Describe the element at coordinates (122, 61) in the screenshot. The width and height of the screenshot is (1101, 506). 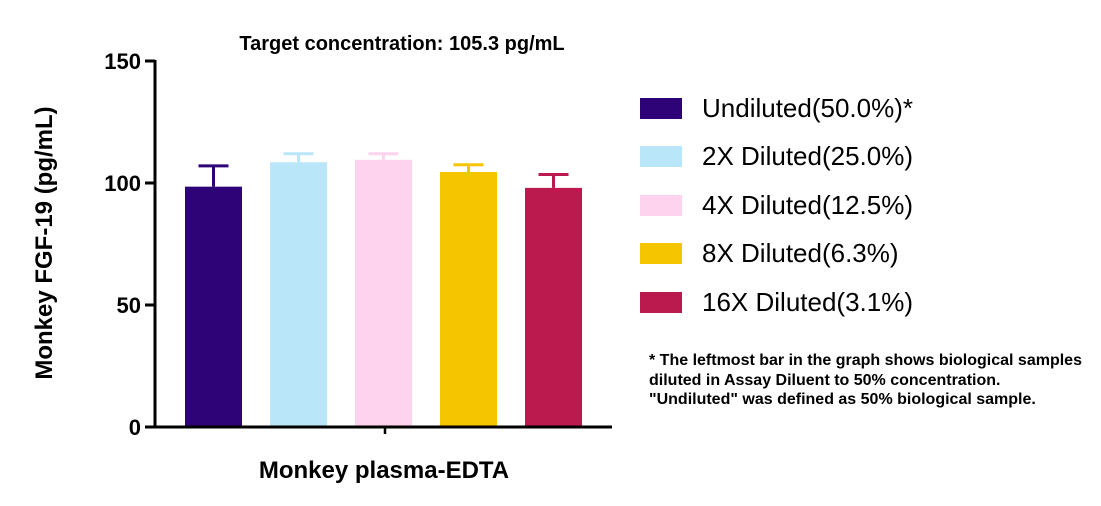
I see `y-tick-label-150: 150` at that location.